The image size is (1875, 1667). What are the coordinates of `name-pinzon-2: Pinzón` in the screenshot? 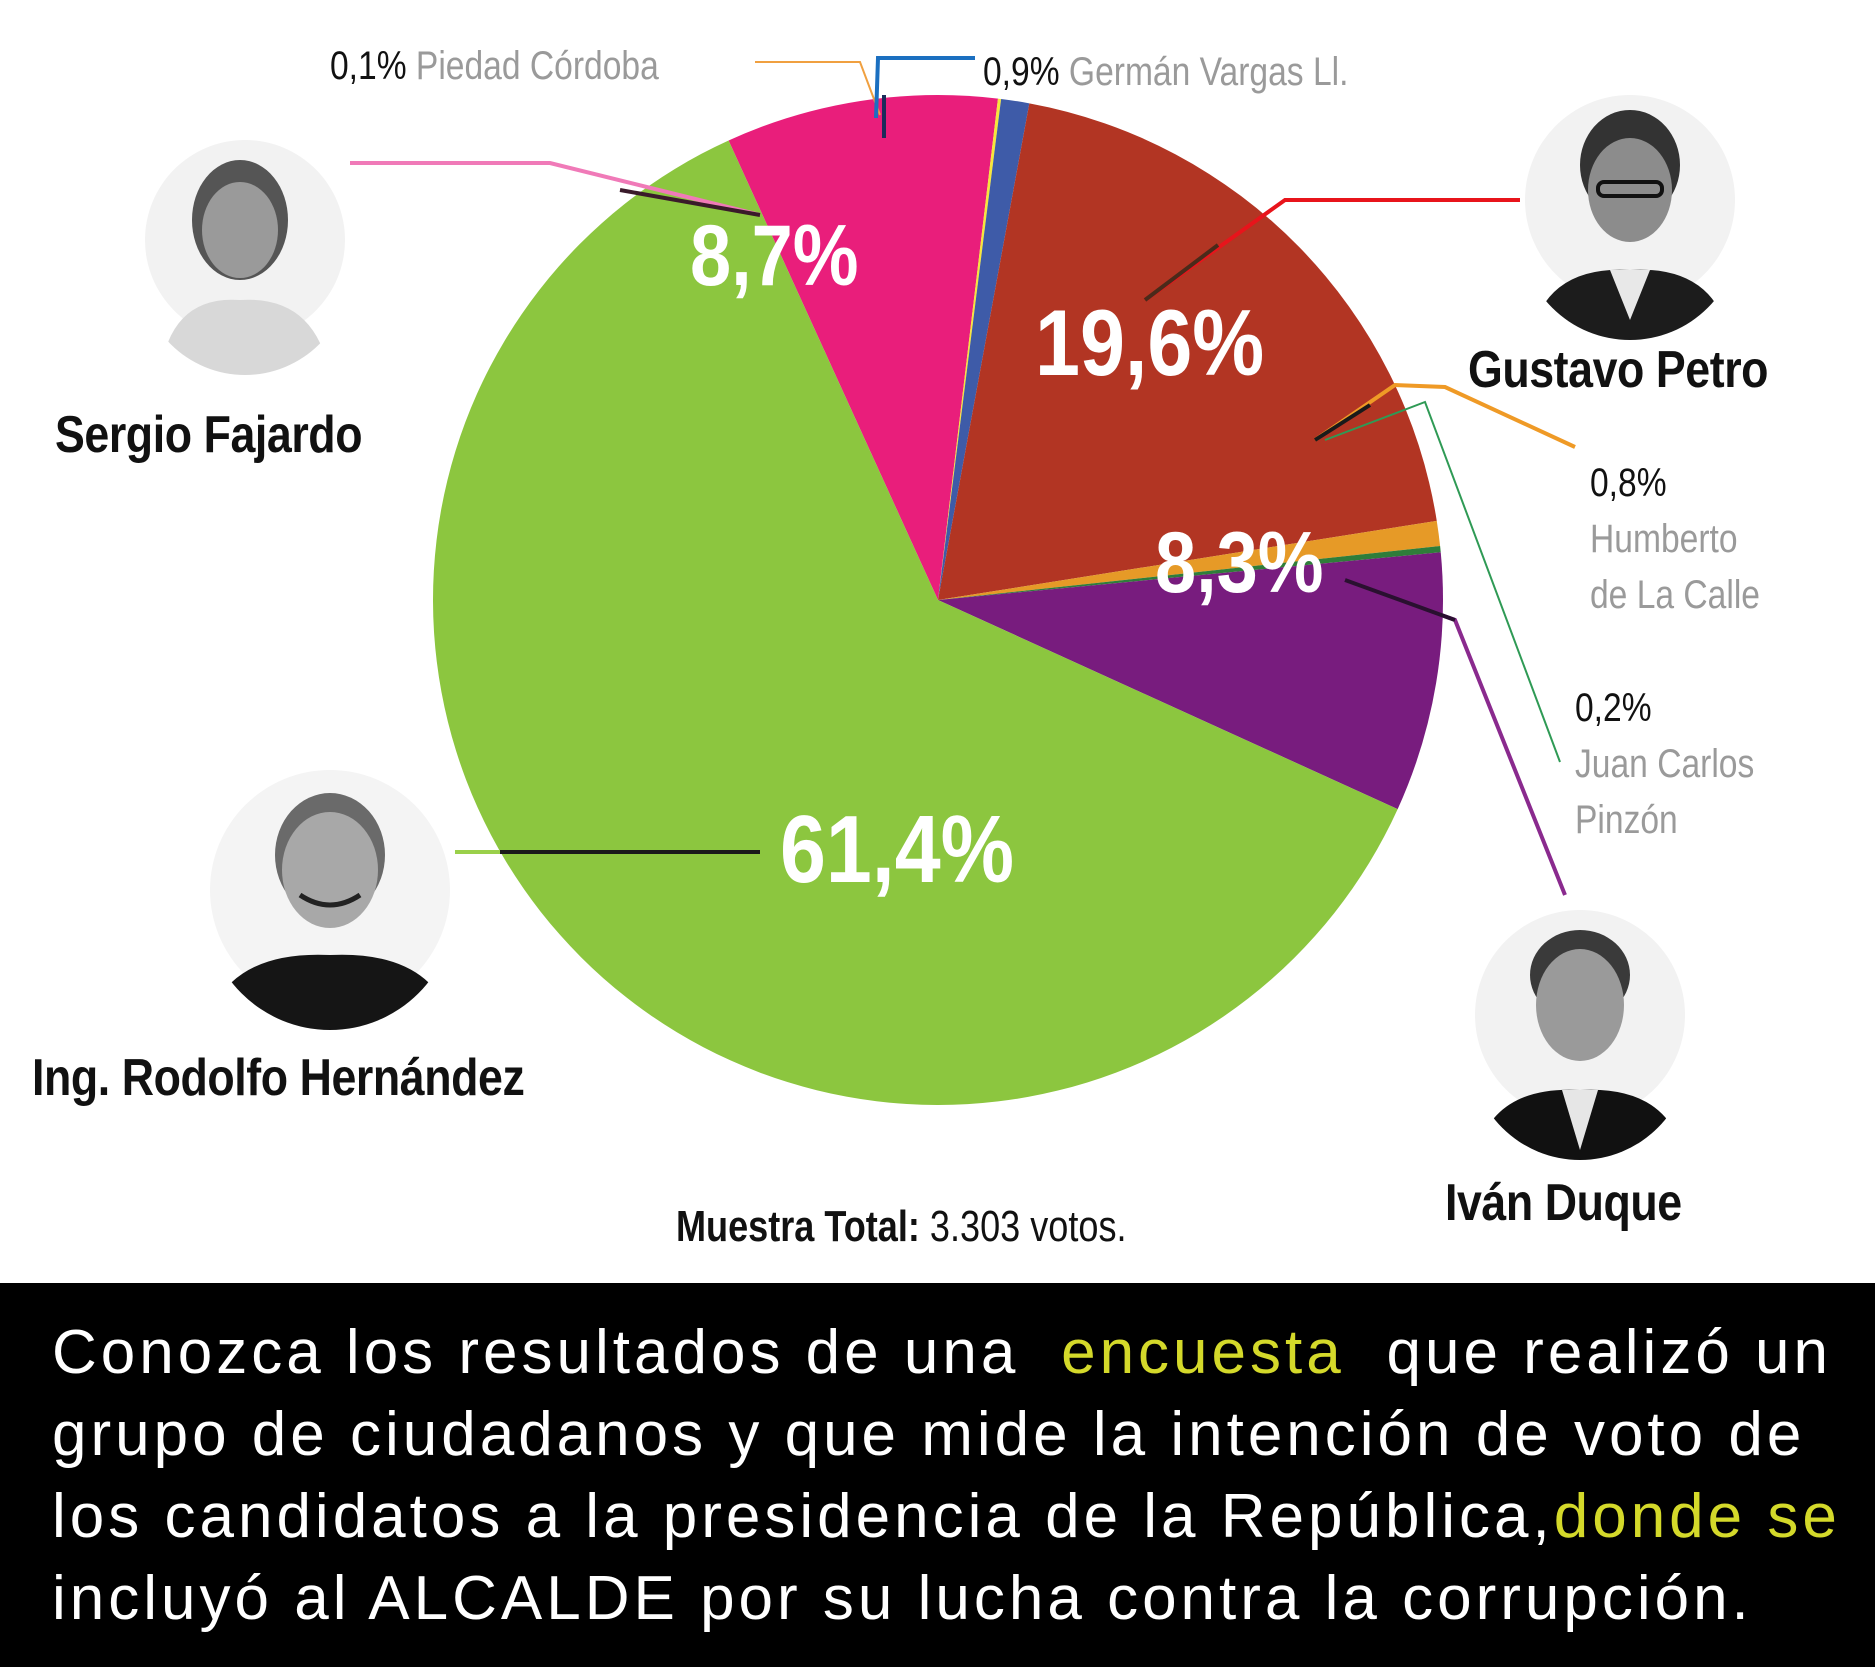 It's located at (1626, 820).